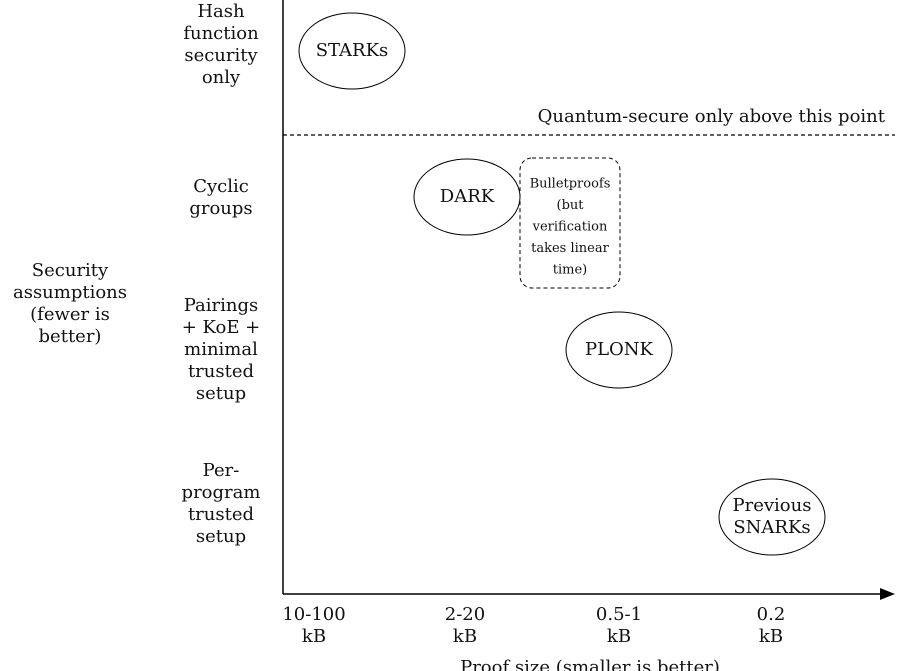 The height and width of the screenshot is (671, 922). I want to click on x-level-label: 0.2, so click(771, 614).